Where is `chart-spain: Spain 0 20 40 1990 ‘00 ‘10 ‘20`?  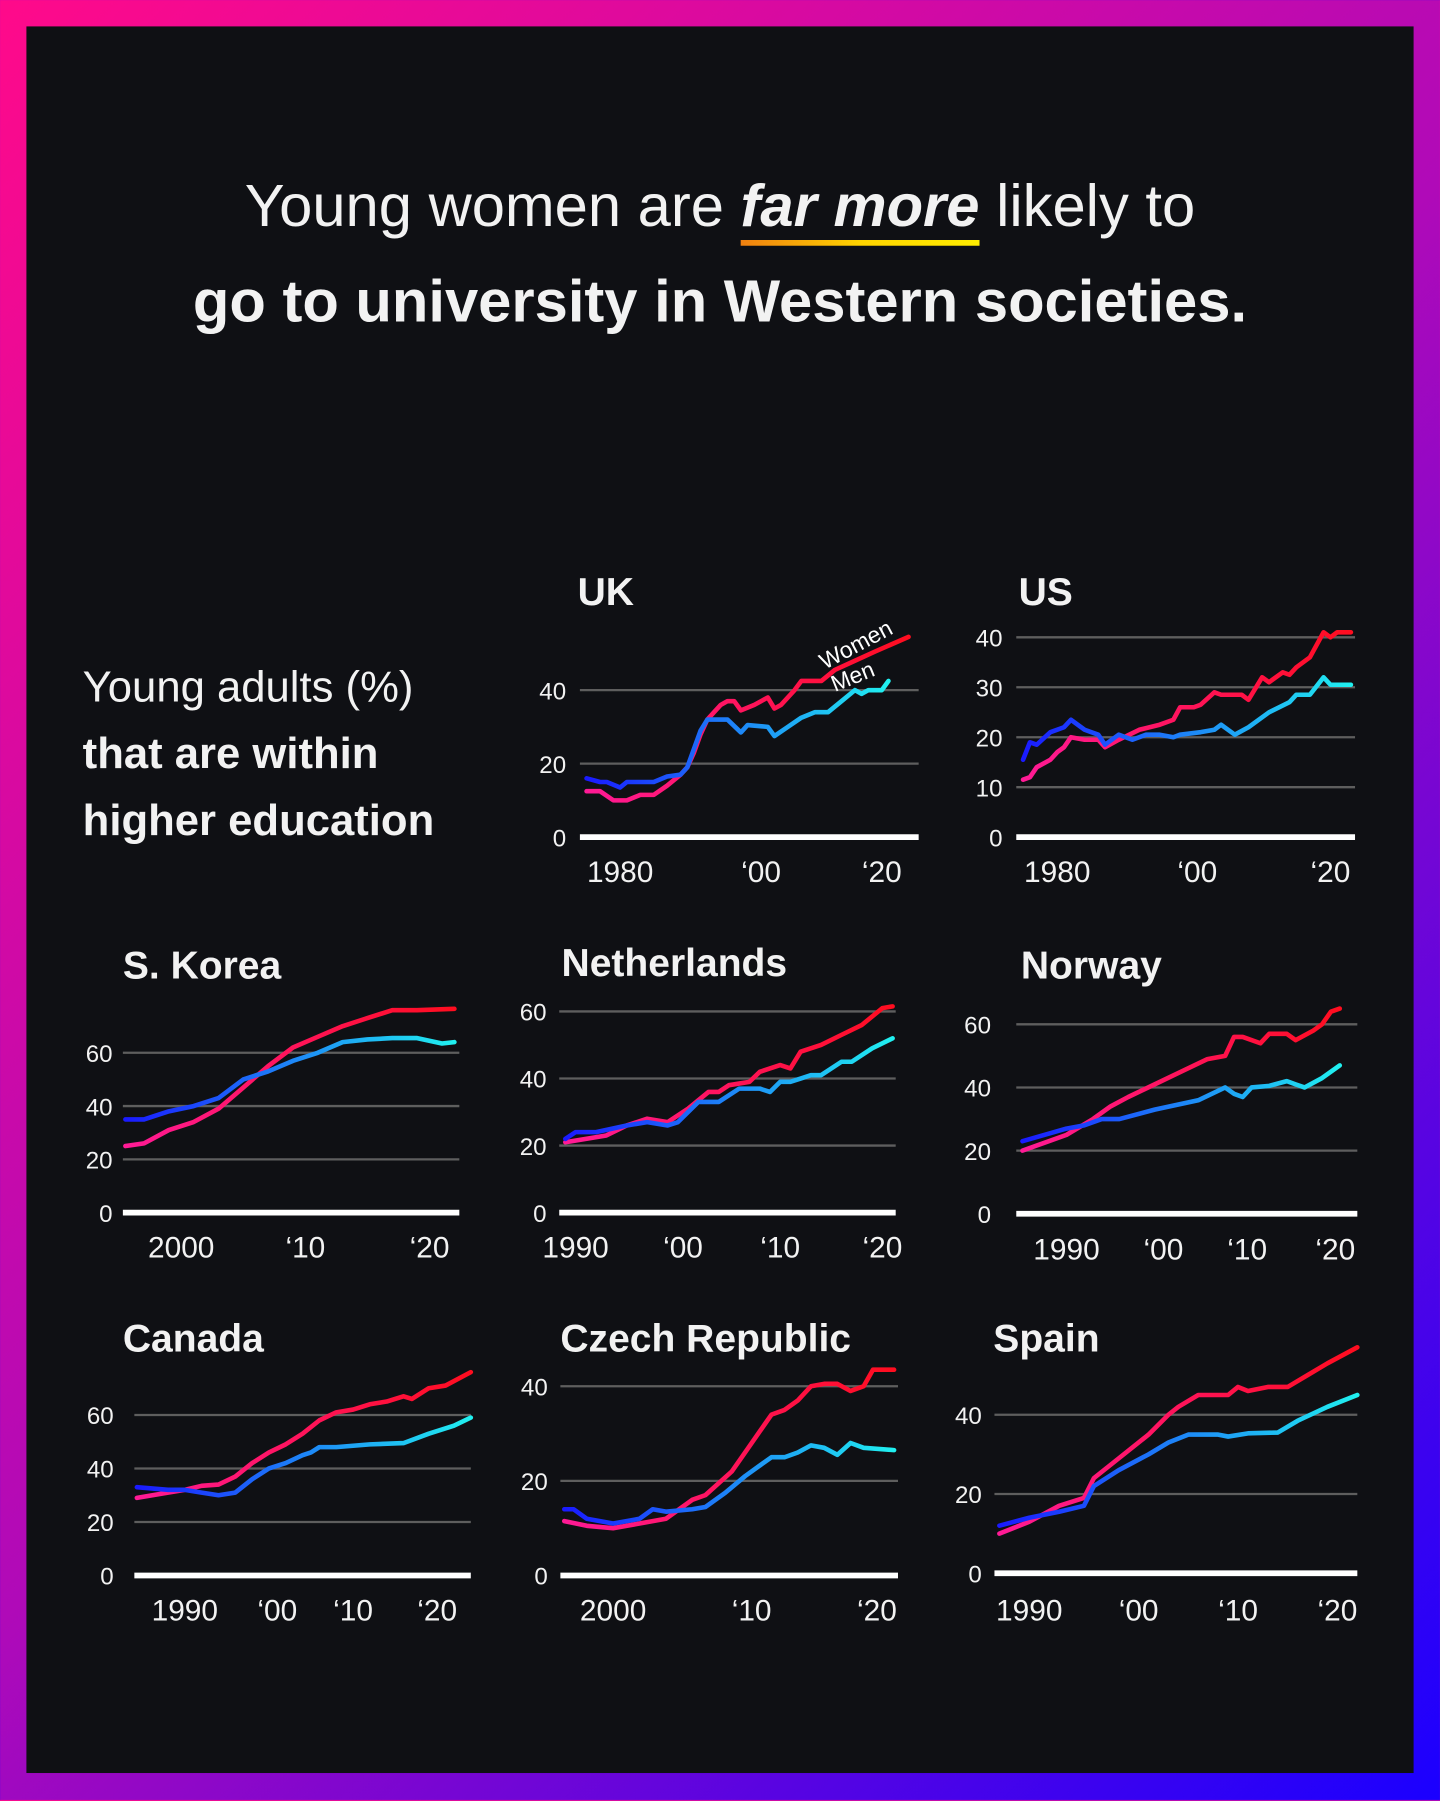
chart-spain: Spain 0 20 40 1990 ‘00 ‘10 ‘20 is located at coordinates (1157, 1472).